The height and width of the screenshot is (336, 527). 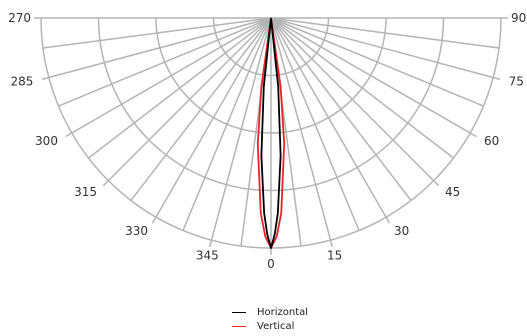 I want to click on legend-label-vertical: Vertical, so click(x=276, y=326).